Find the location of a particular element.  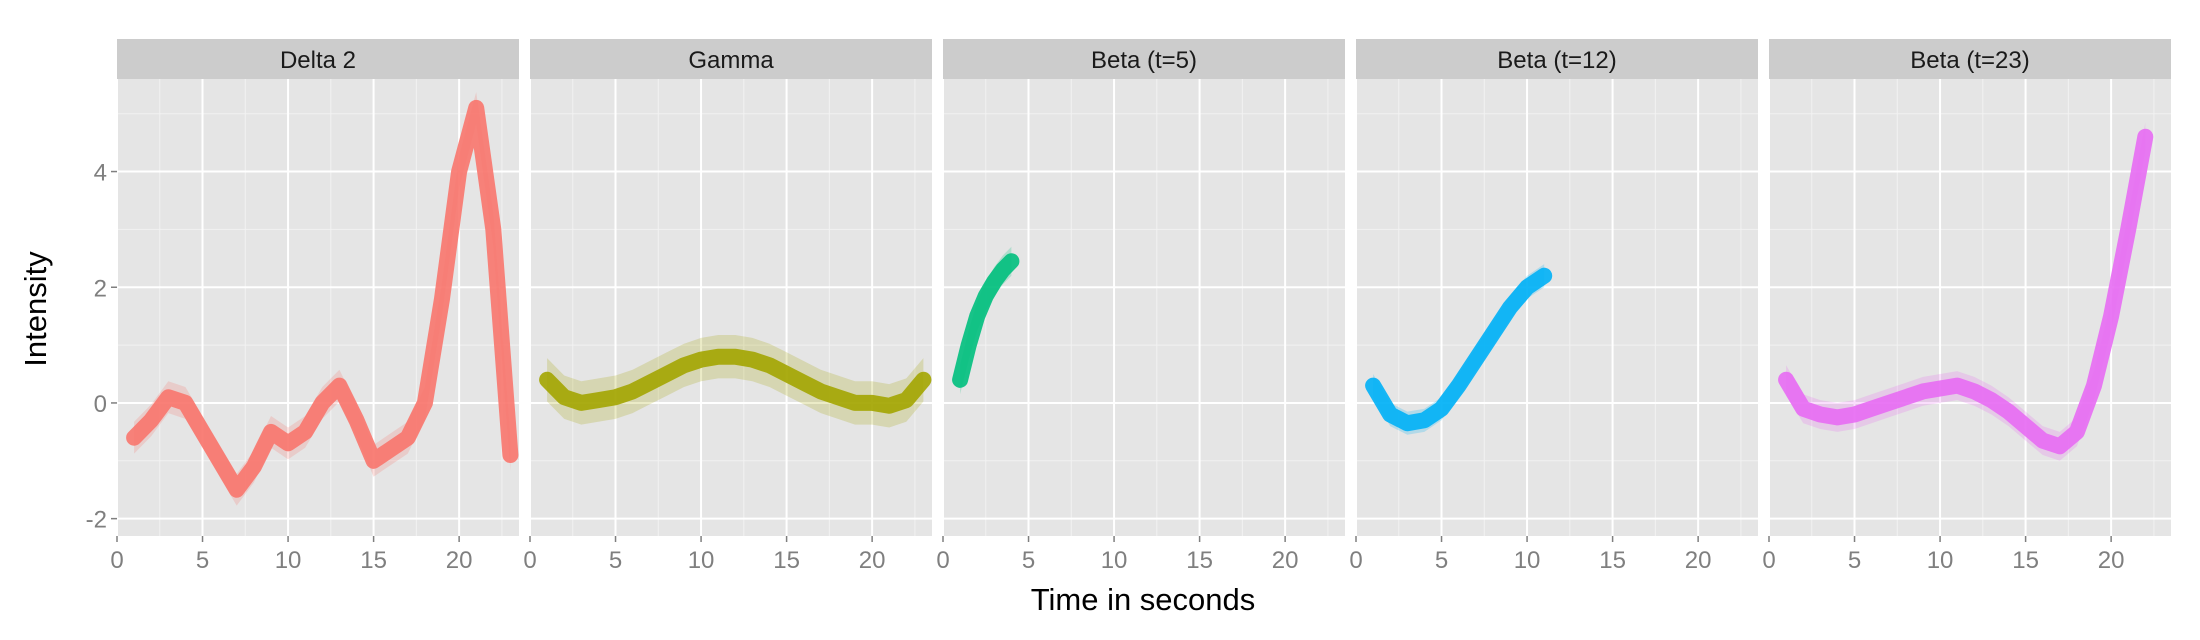

y-tick-label: 4 is located at coordinates (100, 173).